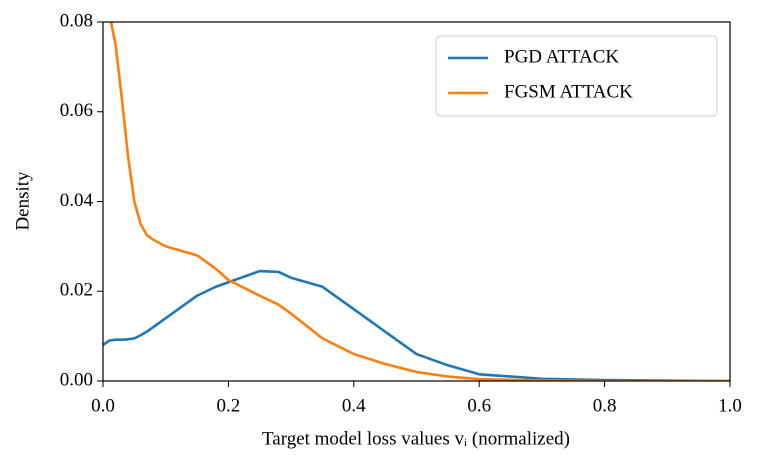  I want to click on x-axis-label: Target model loss values vᵢ (normalized), so click(416, 438).